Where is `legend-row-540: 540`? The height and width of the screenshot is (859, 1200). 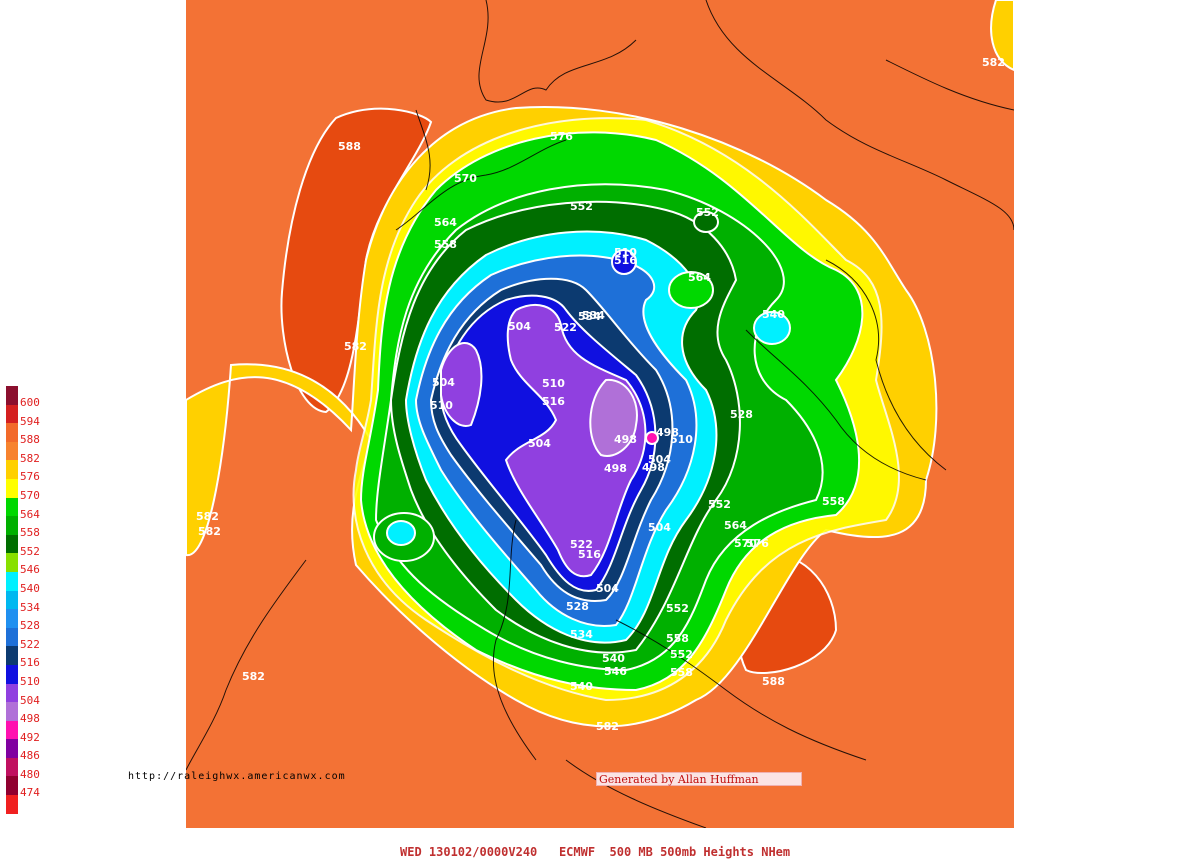
legend-row-540: 540 is located at coordinates (26, 583).